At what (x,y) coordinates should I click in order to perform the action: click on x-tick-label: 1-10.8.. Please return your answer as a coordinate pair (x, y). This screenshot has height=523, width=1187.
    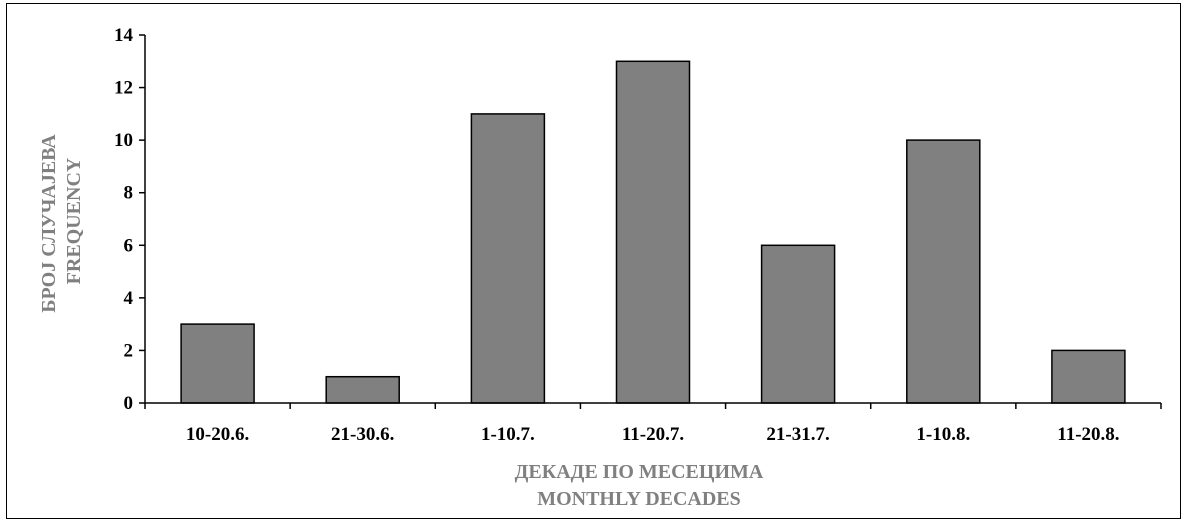
    Looking at the image, I should click on (943, 434).